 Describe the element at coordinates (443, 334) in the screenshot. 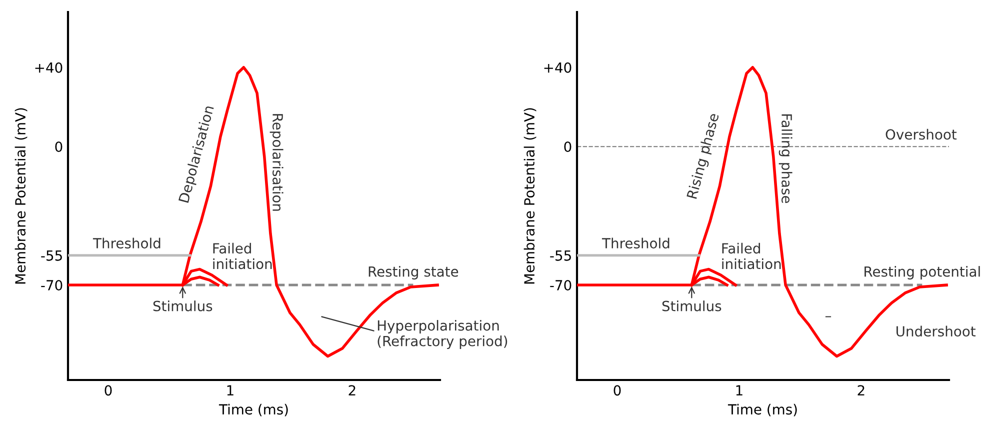

I see `annotation: Hyperpolarisation (Refractory period)` at that location.